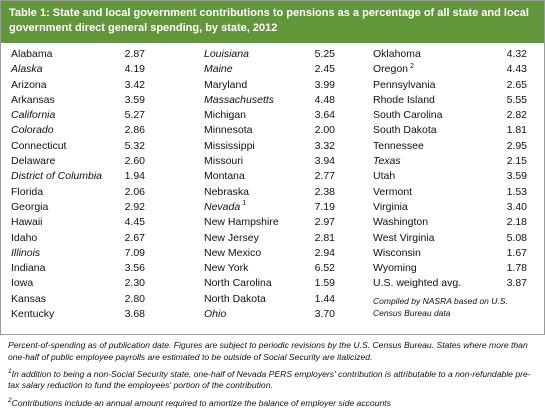 Image resolution: width=545 pixels, height=412 pixels. What do you see at coordinates (269, 146) in the screenshot?
I see `table-row: Mississippi 3.32` at bounding box center [269, 146].